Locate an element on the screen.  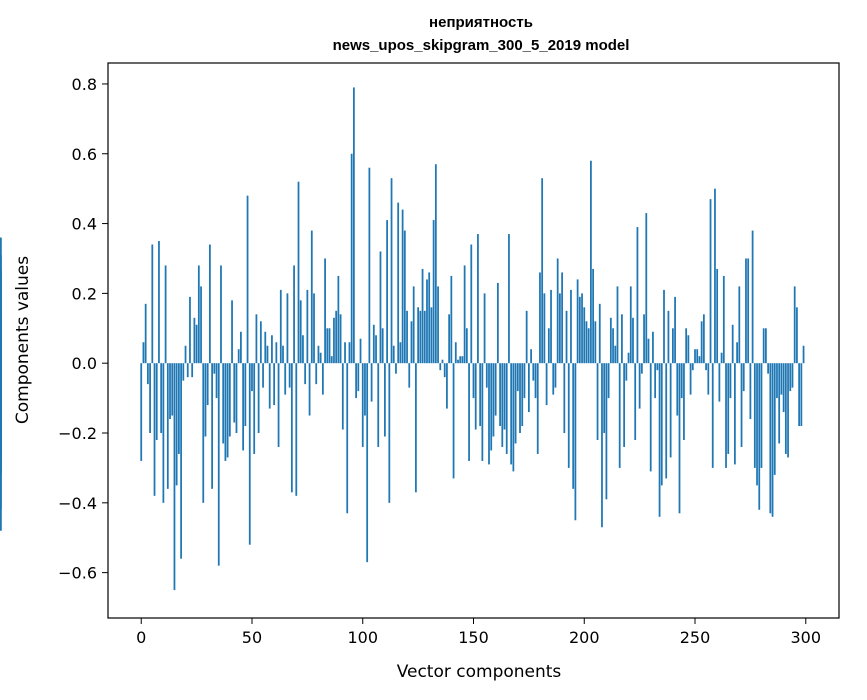
y-tick-label: 0.4 is located at coordinates (84, 224).